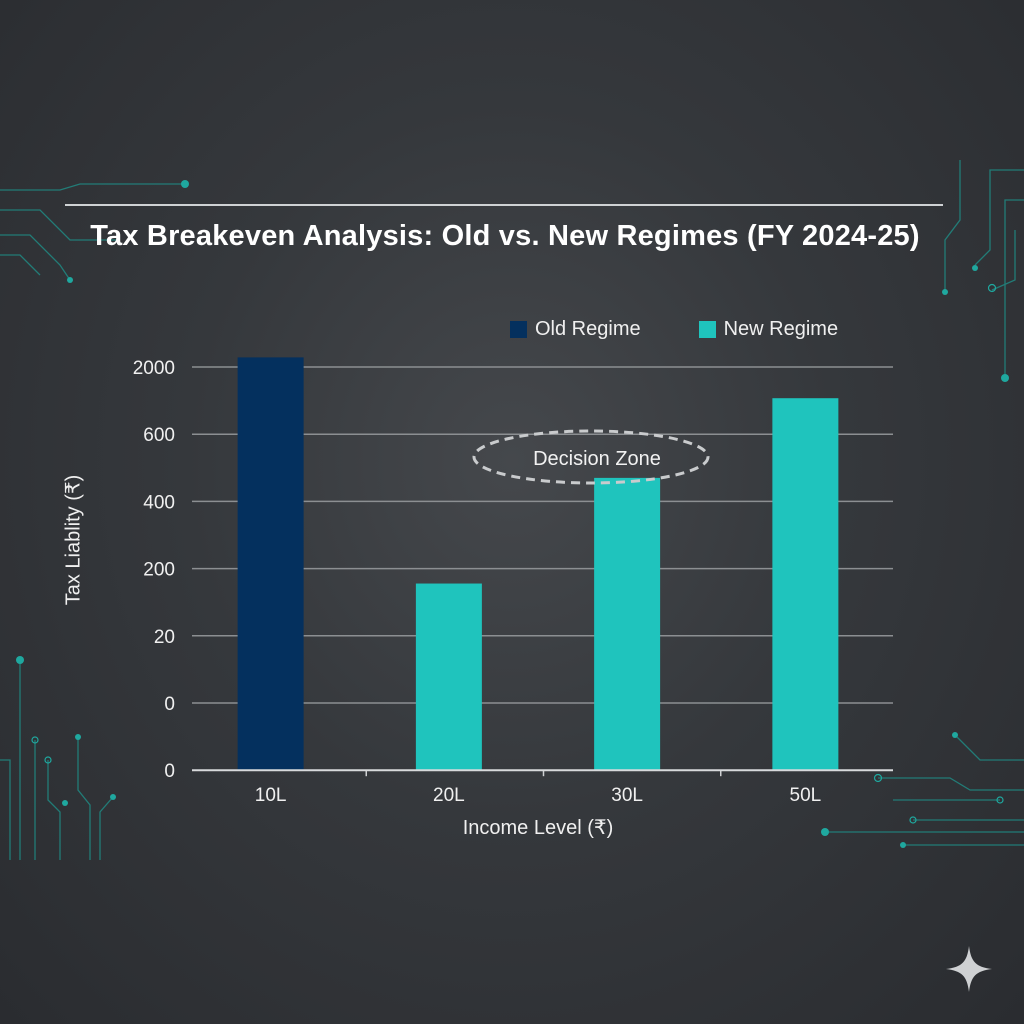 This screenshot has height=1024, width=1024. I want to click on y-axis-label: Tax Liablity (₹), so click(73, 540).